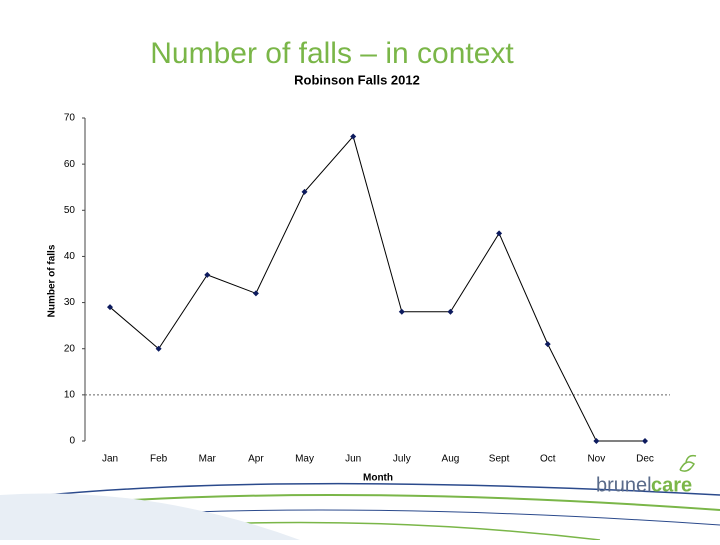 The width and height of the screenshot is (720, 545). Describe the element at coordinates (645, 459) in the screenshot. I see `x-tick-label: Dec` at that location.